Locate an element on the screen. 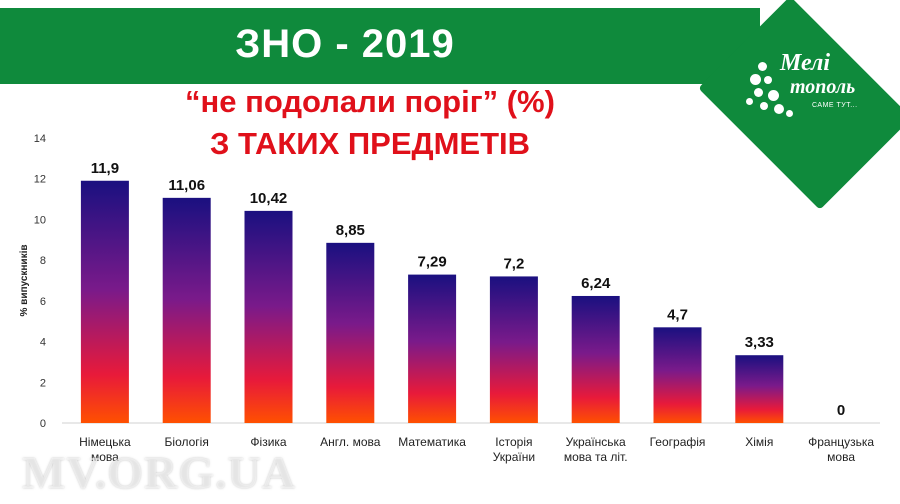  x-tick-label: Німецька is located at coordinates (105, 442).